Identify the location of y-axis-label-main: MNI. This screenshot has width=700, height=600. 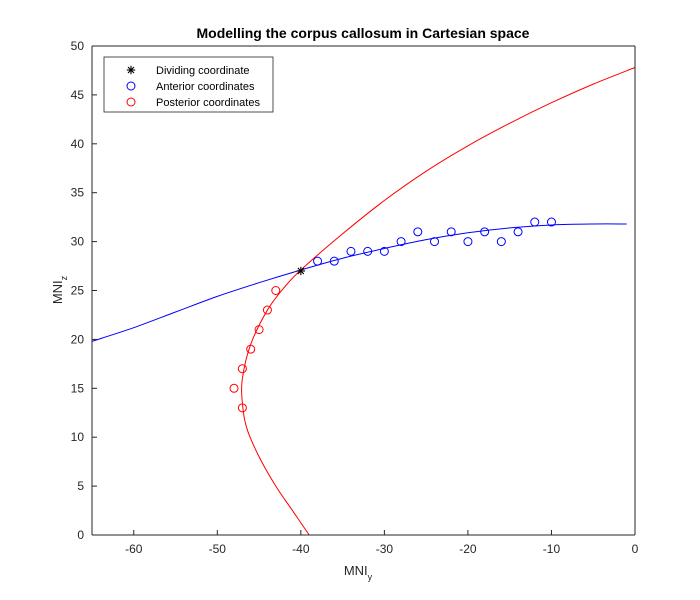
(57, 292).